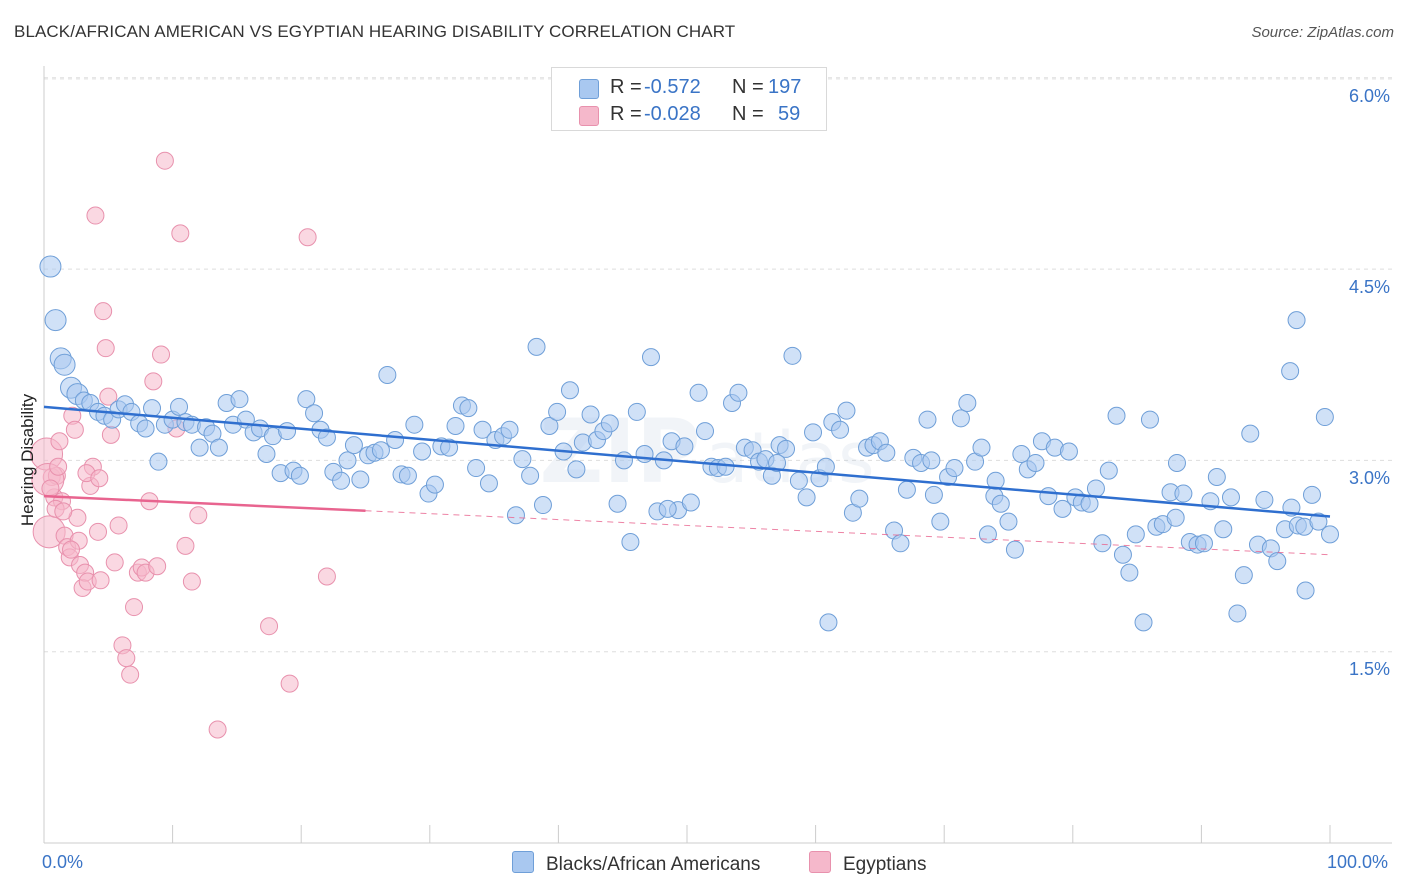 This screenshot has width=1406, height=892. I want to click on legend-row-egyptians: R = -0.028 N = 59, so click(689, 115).